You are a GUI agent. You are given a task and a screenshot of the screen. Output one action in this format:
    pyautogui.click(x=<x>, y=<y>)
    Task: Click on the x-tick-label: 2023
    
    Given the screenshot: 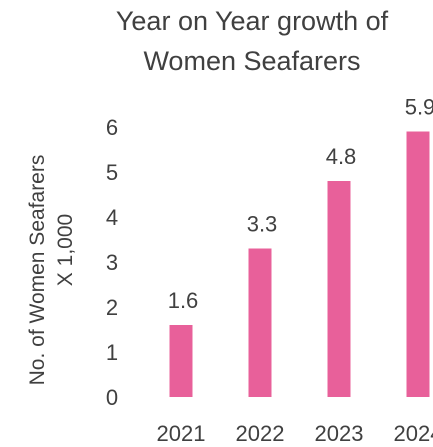 What is the action you would take?
    pyautogui.click(x=339, y=433)
    